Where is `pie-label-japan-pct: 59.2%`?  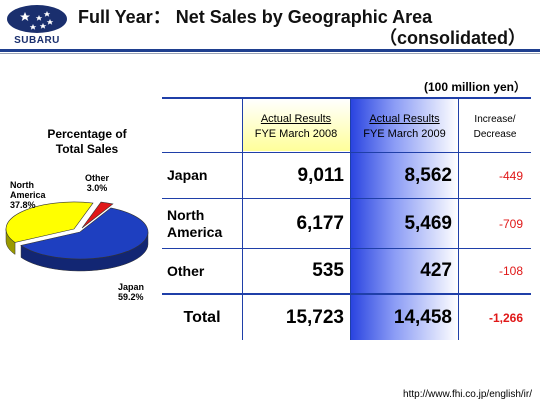
pie-label-japan-pct: 59.2% is located at coordinates (131, 297).